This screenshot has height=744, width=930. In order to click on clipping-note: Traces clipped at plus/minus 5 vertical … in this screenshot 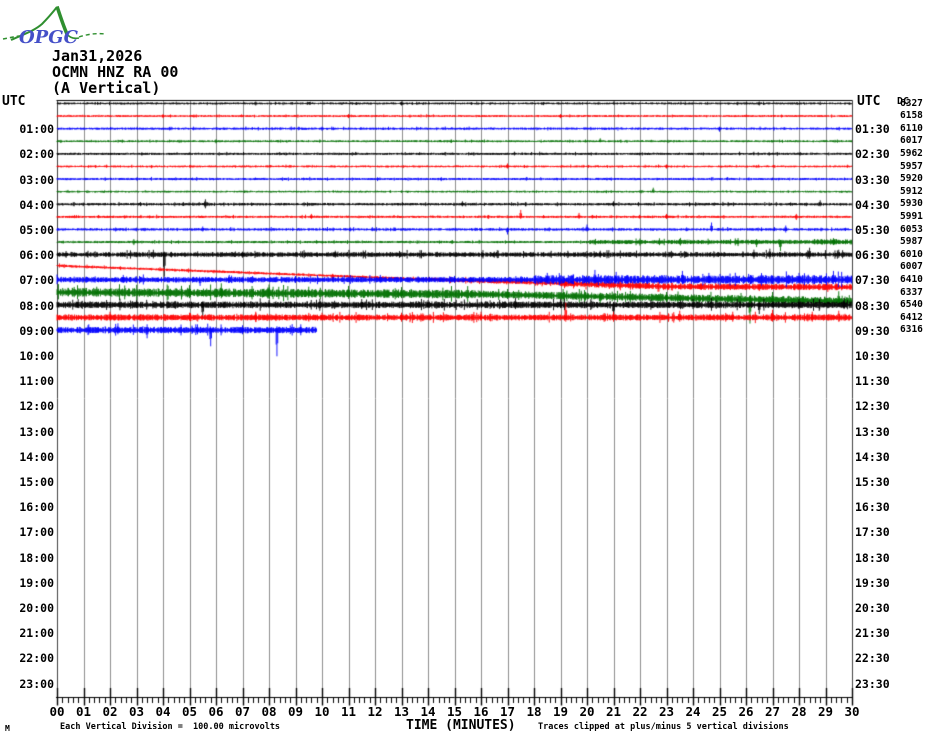, I will do `click(663, 727)`.